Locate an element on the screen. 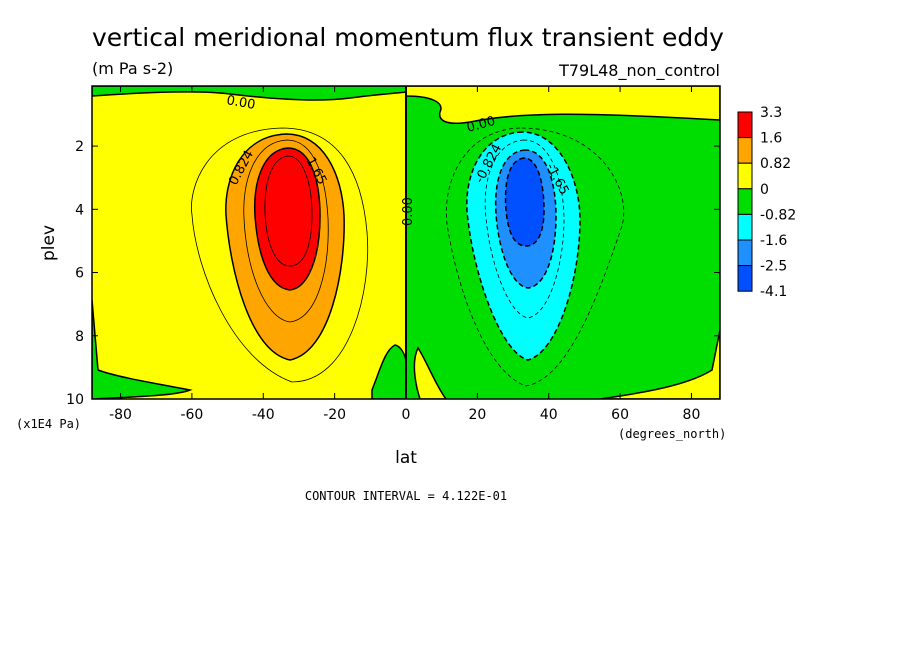 This screenshot has width=904, height=654. colorbar-label: 3.3 is located at coordinates (771, 113).